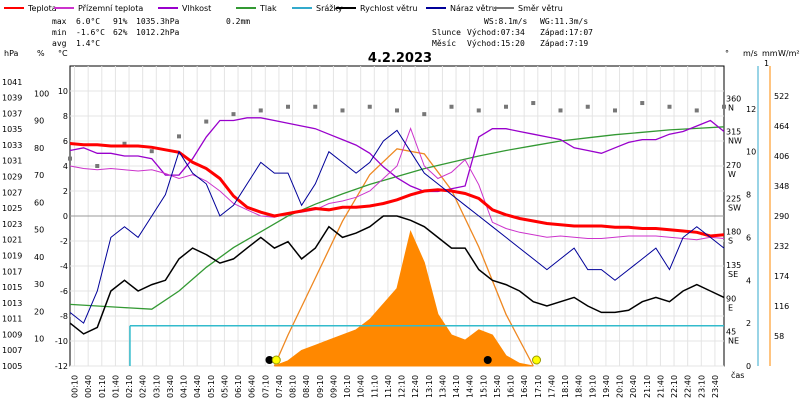  Describe the element at coordinates (456, 386) in the screenshot. I see `x-tick-label: 14:10` at that location.